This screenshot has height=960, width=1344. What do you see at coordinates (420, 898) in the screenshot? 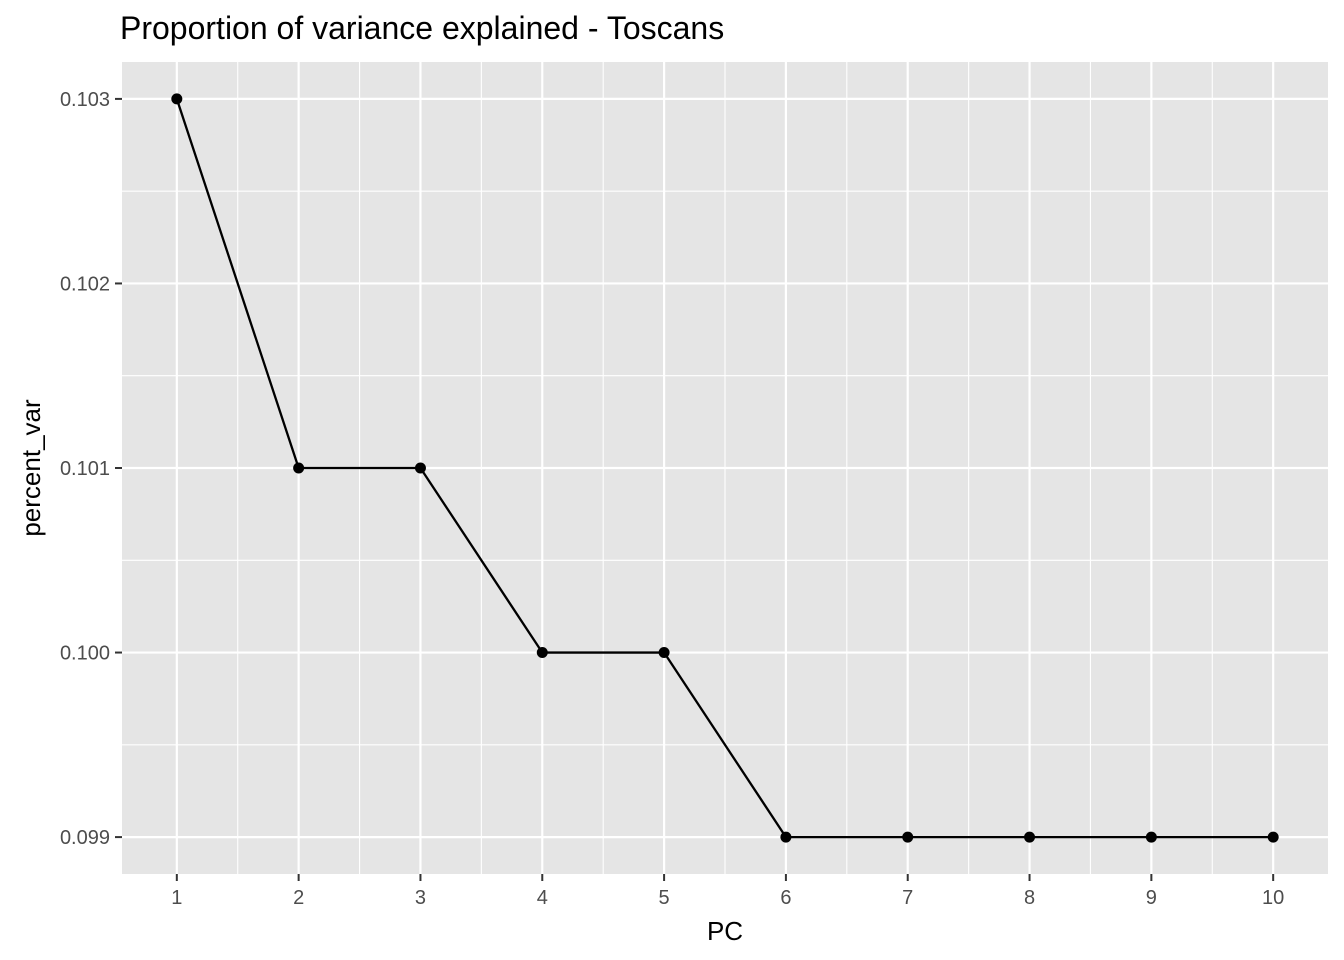
I see `x-tick-label: 3` at bounding box center [420, 898].